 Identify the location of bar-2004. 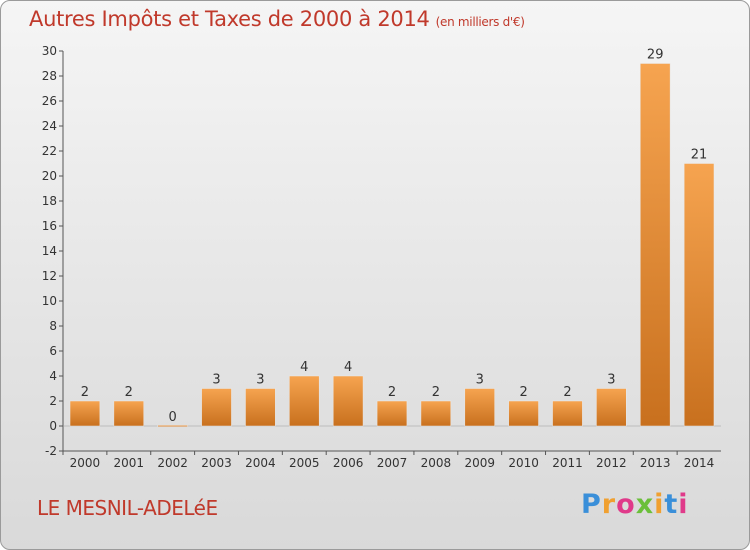
(260, 407).